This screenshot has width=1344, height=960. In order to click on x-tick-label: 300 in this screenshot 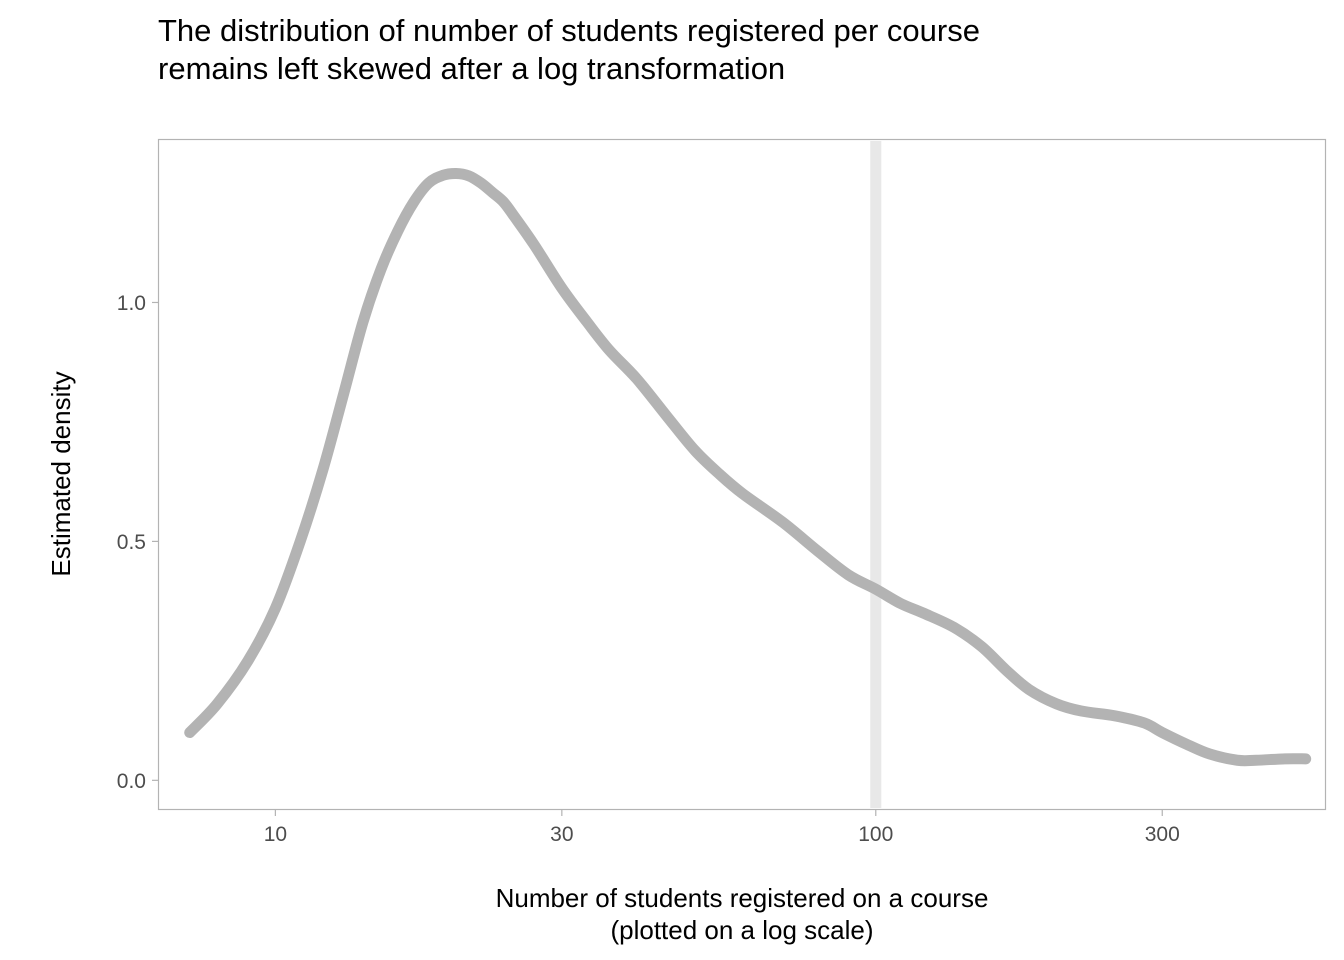, I will do `click(1162, 834)`.